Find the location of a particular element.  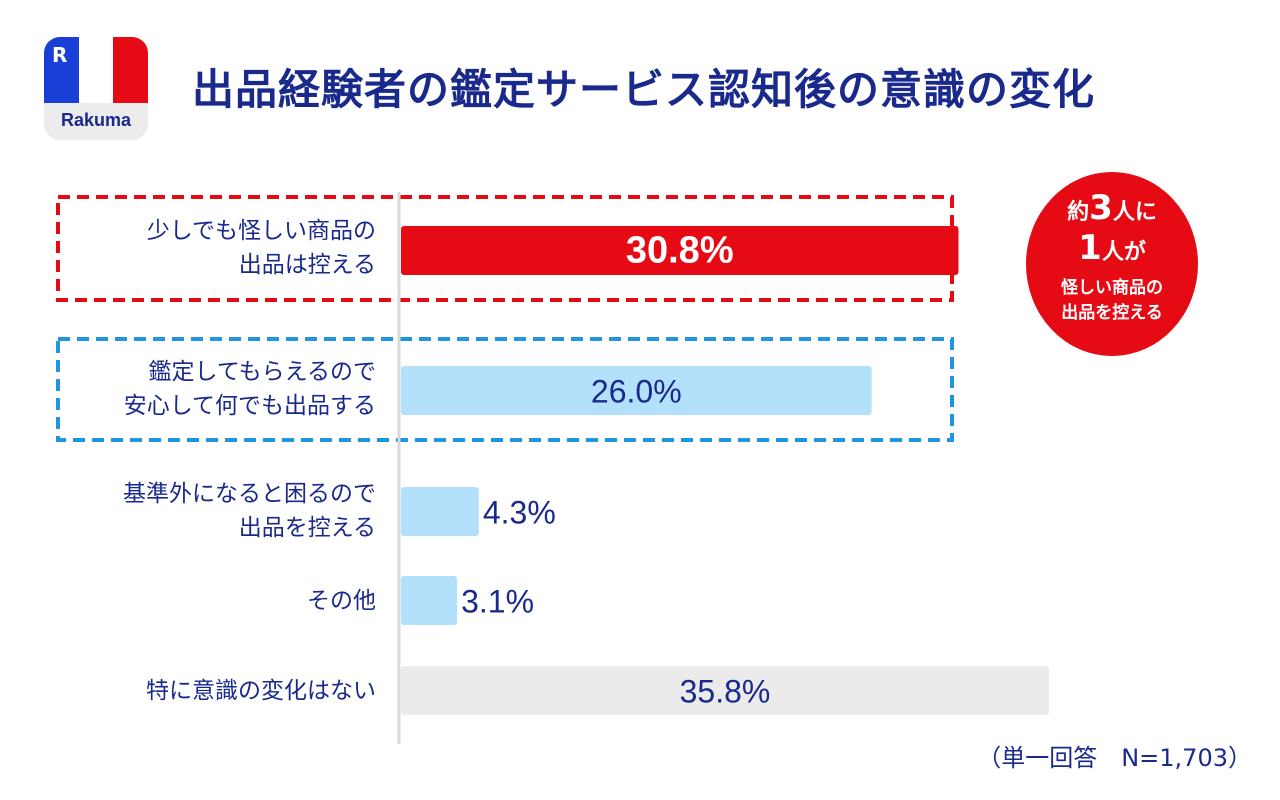

bar-value-label-3: 4.3% is located at coordinates (519, 513).